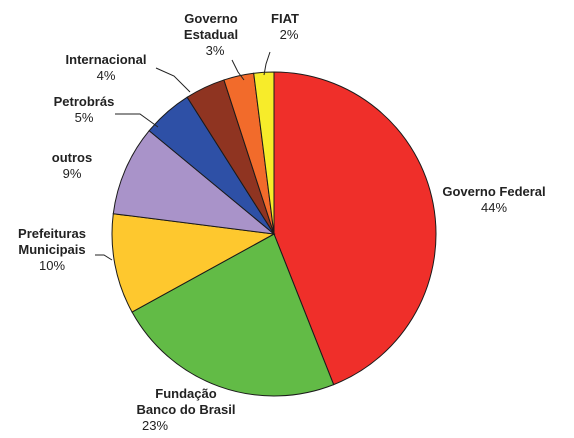  What do you see at coordinates (72, 173) in the screenshot?
I see `slice-percent-outros: 9%` at bounding box center [72, 173].